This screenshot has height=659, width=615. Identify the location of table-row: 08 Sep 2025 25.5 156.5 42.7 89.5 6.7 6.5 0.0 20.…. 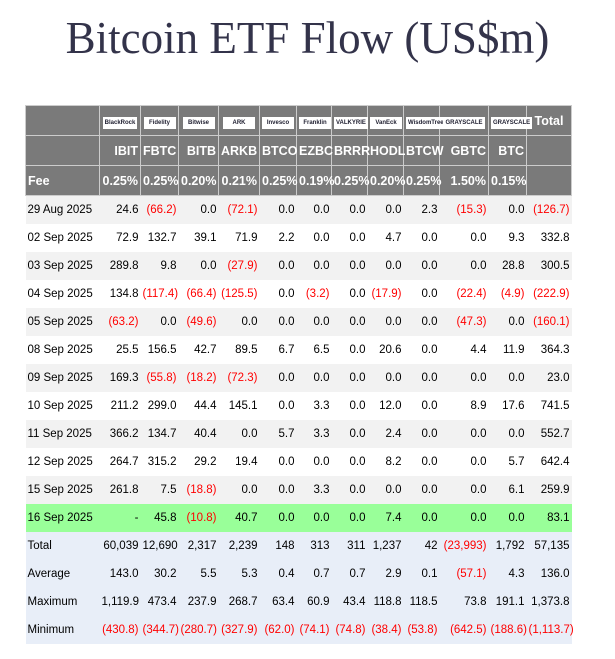
(298, 350).